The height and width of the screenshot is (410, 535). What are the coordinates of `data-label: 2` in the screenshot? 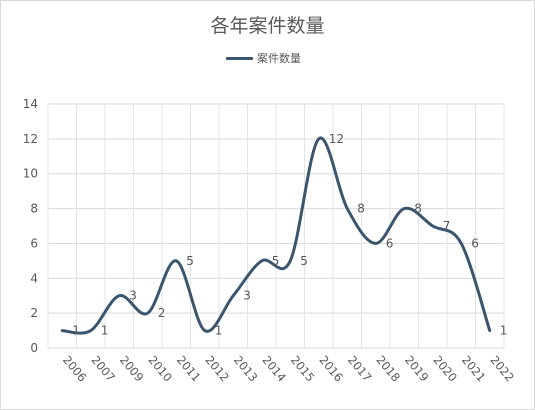 It's located at (162, 313).